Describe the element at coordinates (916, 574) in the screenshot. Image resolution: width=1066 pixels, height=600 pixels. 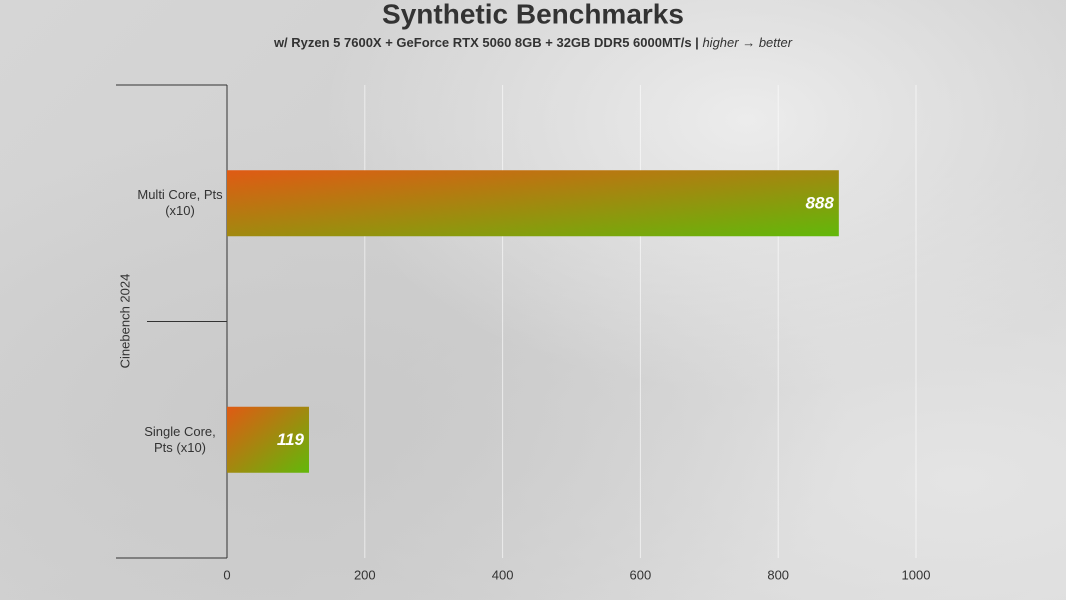
I see `x-tick-label: 1000` at that location.